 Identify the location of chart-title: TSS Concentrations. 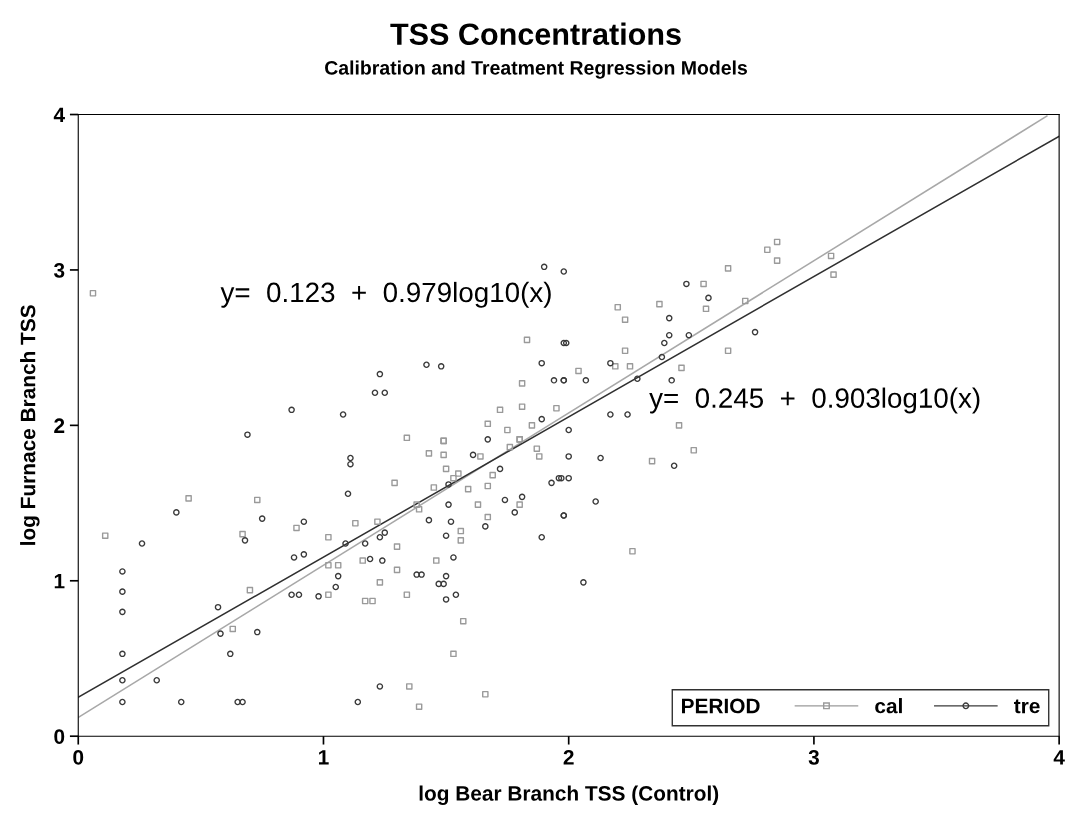
(535, 34).